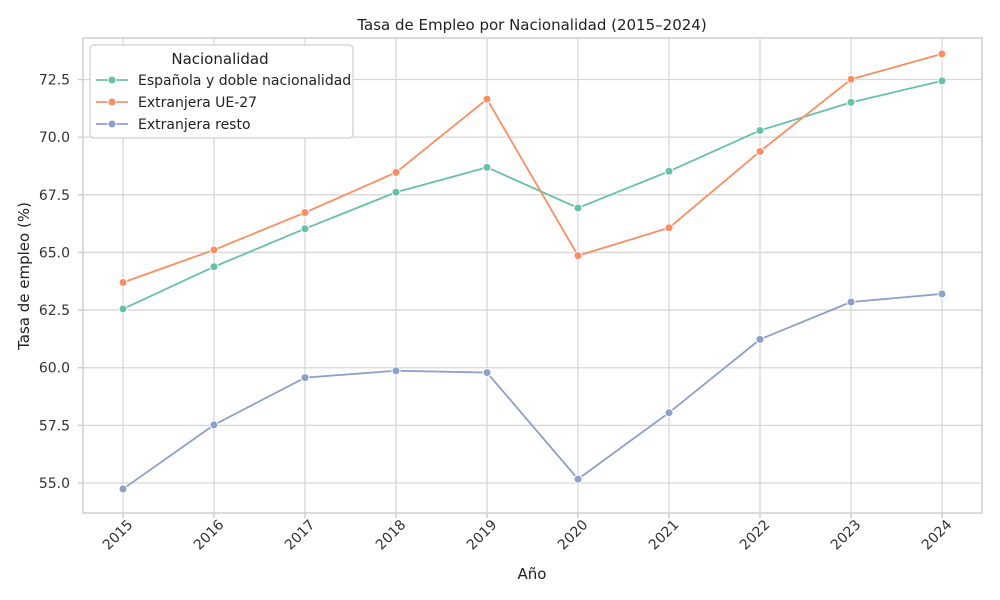  Describe the element at coordinates (54, 253) in the screenshot. I see `y-tick-label: 65.0` at that location.